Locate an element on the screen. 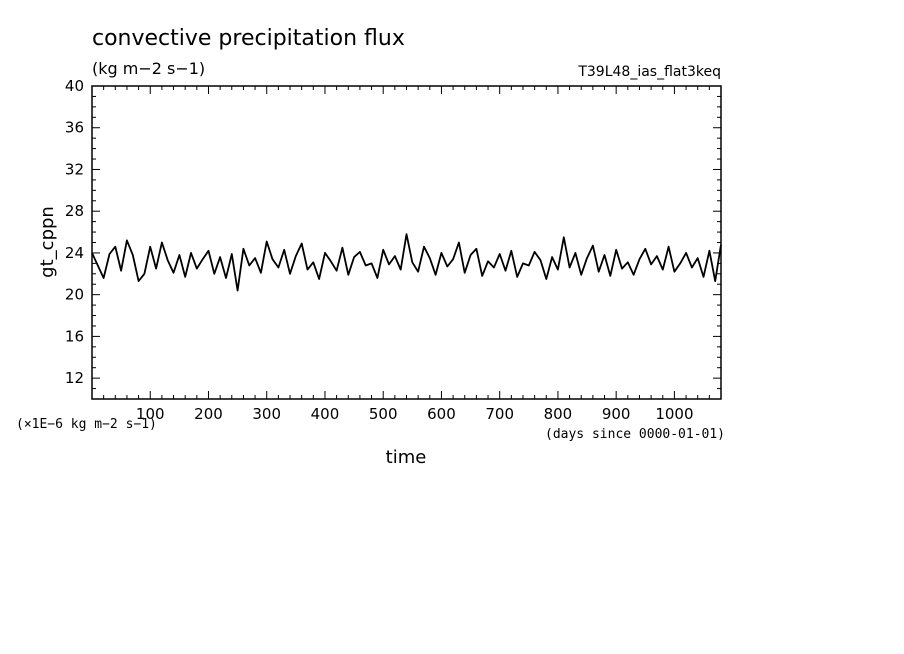 Image resolution: width=904 pixels, height=654 pixels. y-axis-tick-labels: 12 16 20 24 28 32 36 40 is located at coordinates (74, 232).